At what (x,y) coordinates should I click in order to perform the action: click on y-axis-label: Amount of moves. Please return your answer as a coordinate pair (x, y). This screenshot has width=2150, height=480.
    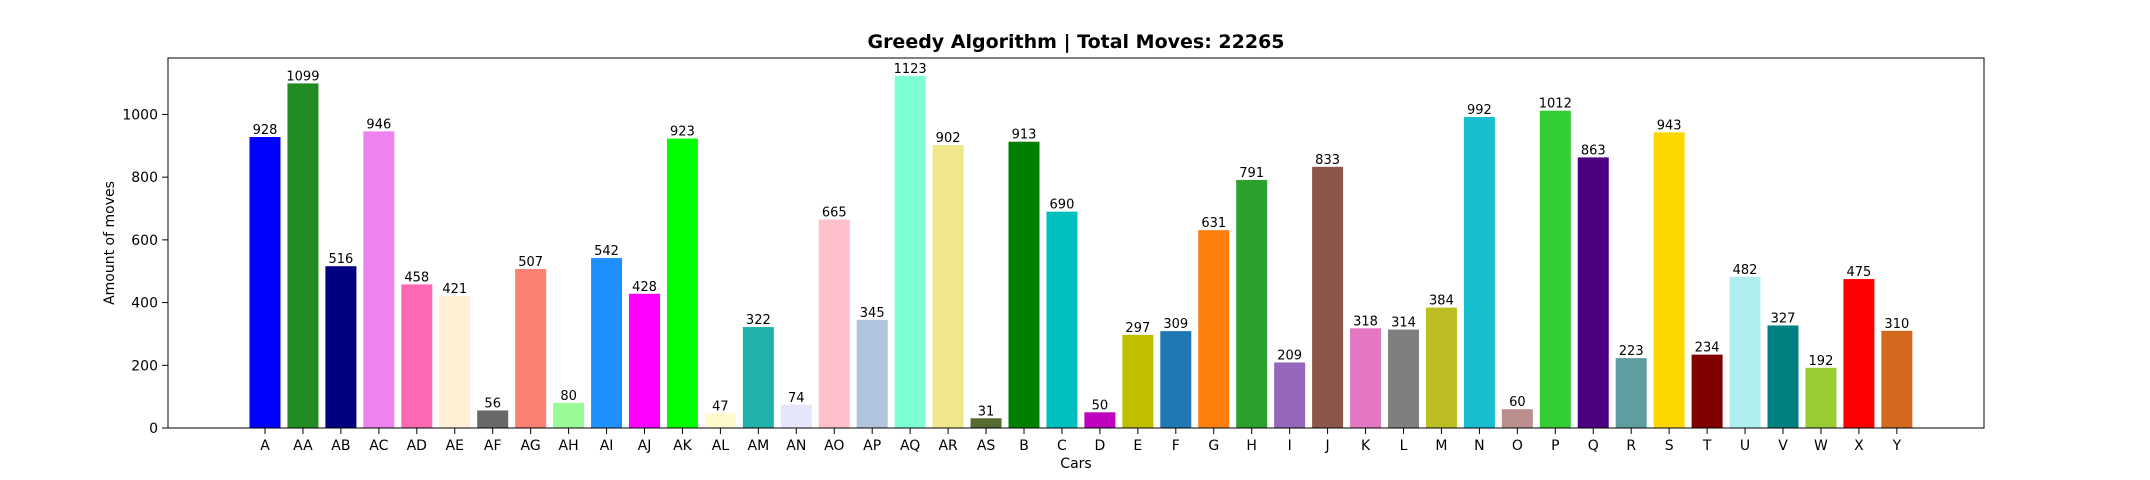
    Looking at the image, I should click on (110, 243).